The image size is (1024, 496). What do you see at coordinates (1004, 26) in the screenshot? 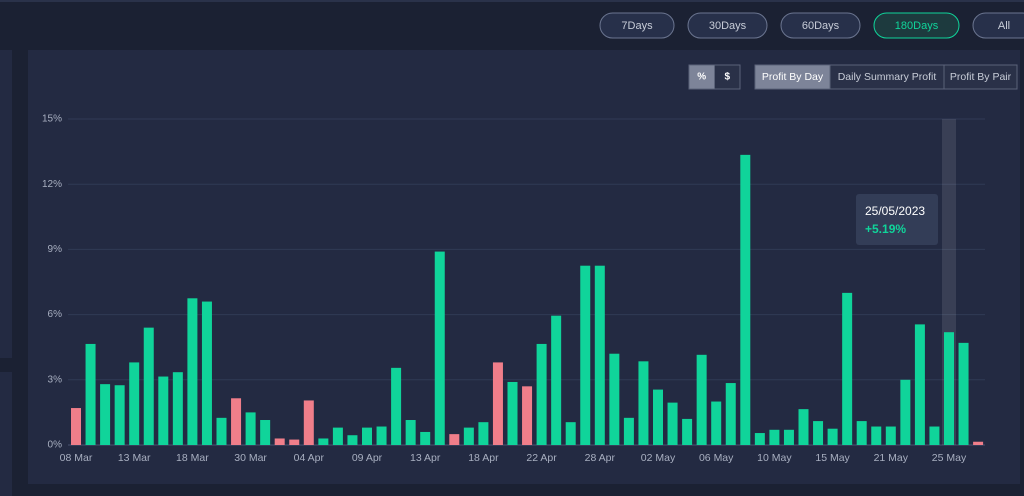
I see `range-button-label: All` at bounding box center [1004, 26].